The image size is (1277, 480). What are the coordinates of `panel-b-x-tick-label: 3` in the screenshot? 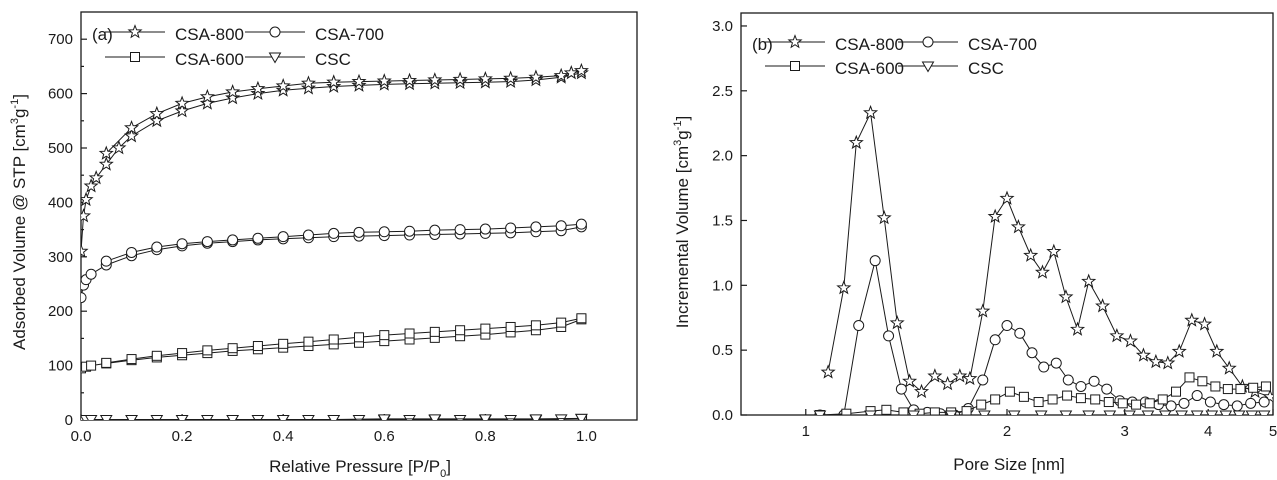 It's located at (1125, 431).